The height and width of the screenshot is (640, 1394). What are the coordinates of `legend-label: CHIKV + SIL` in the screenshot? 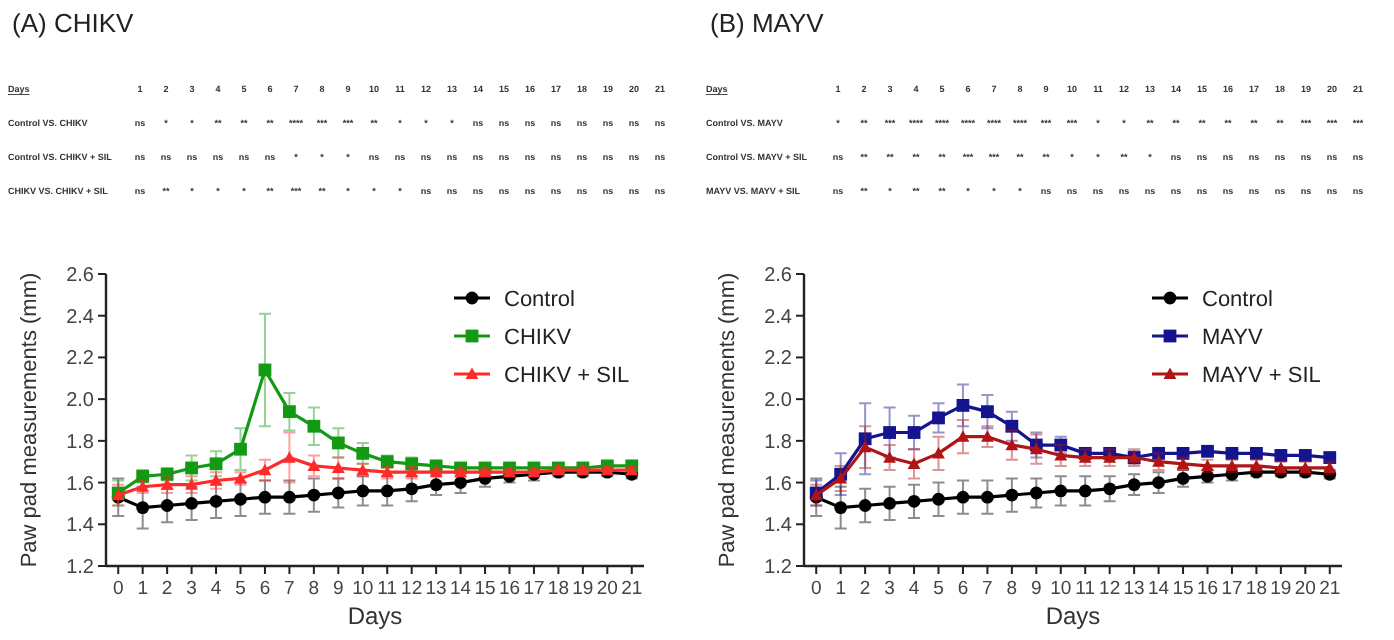 It's located at (567, 376).